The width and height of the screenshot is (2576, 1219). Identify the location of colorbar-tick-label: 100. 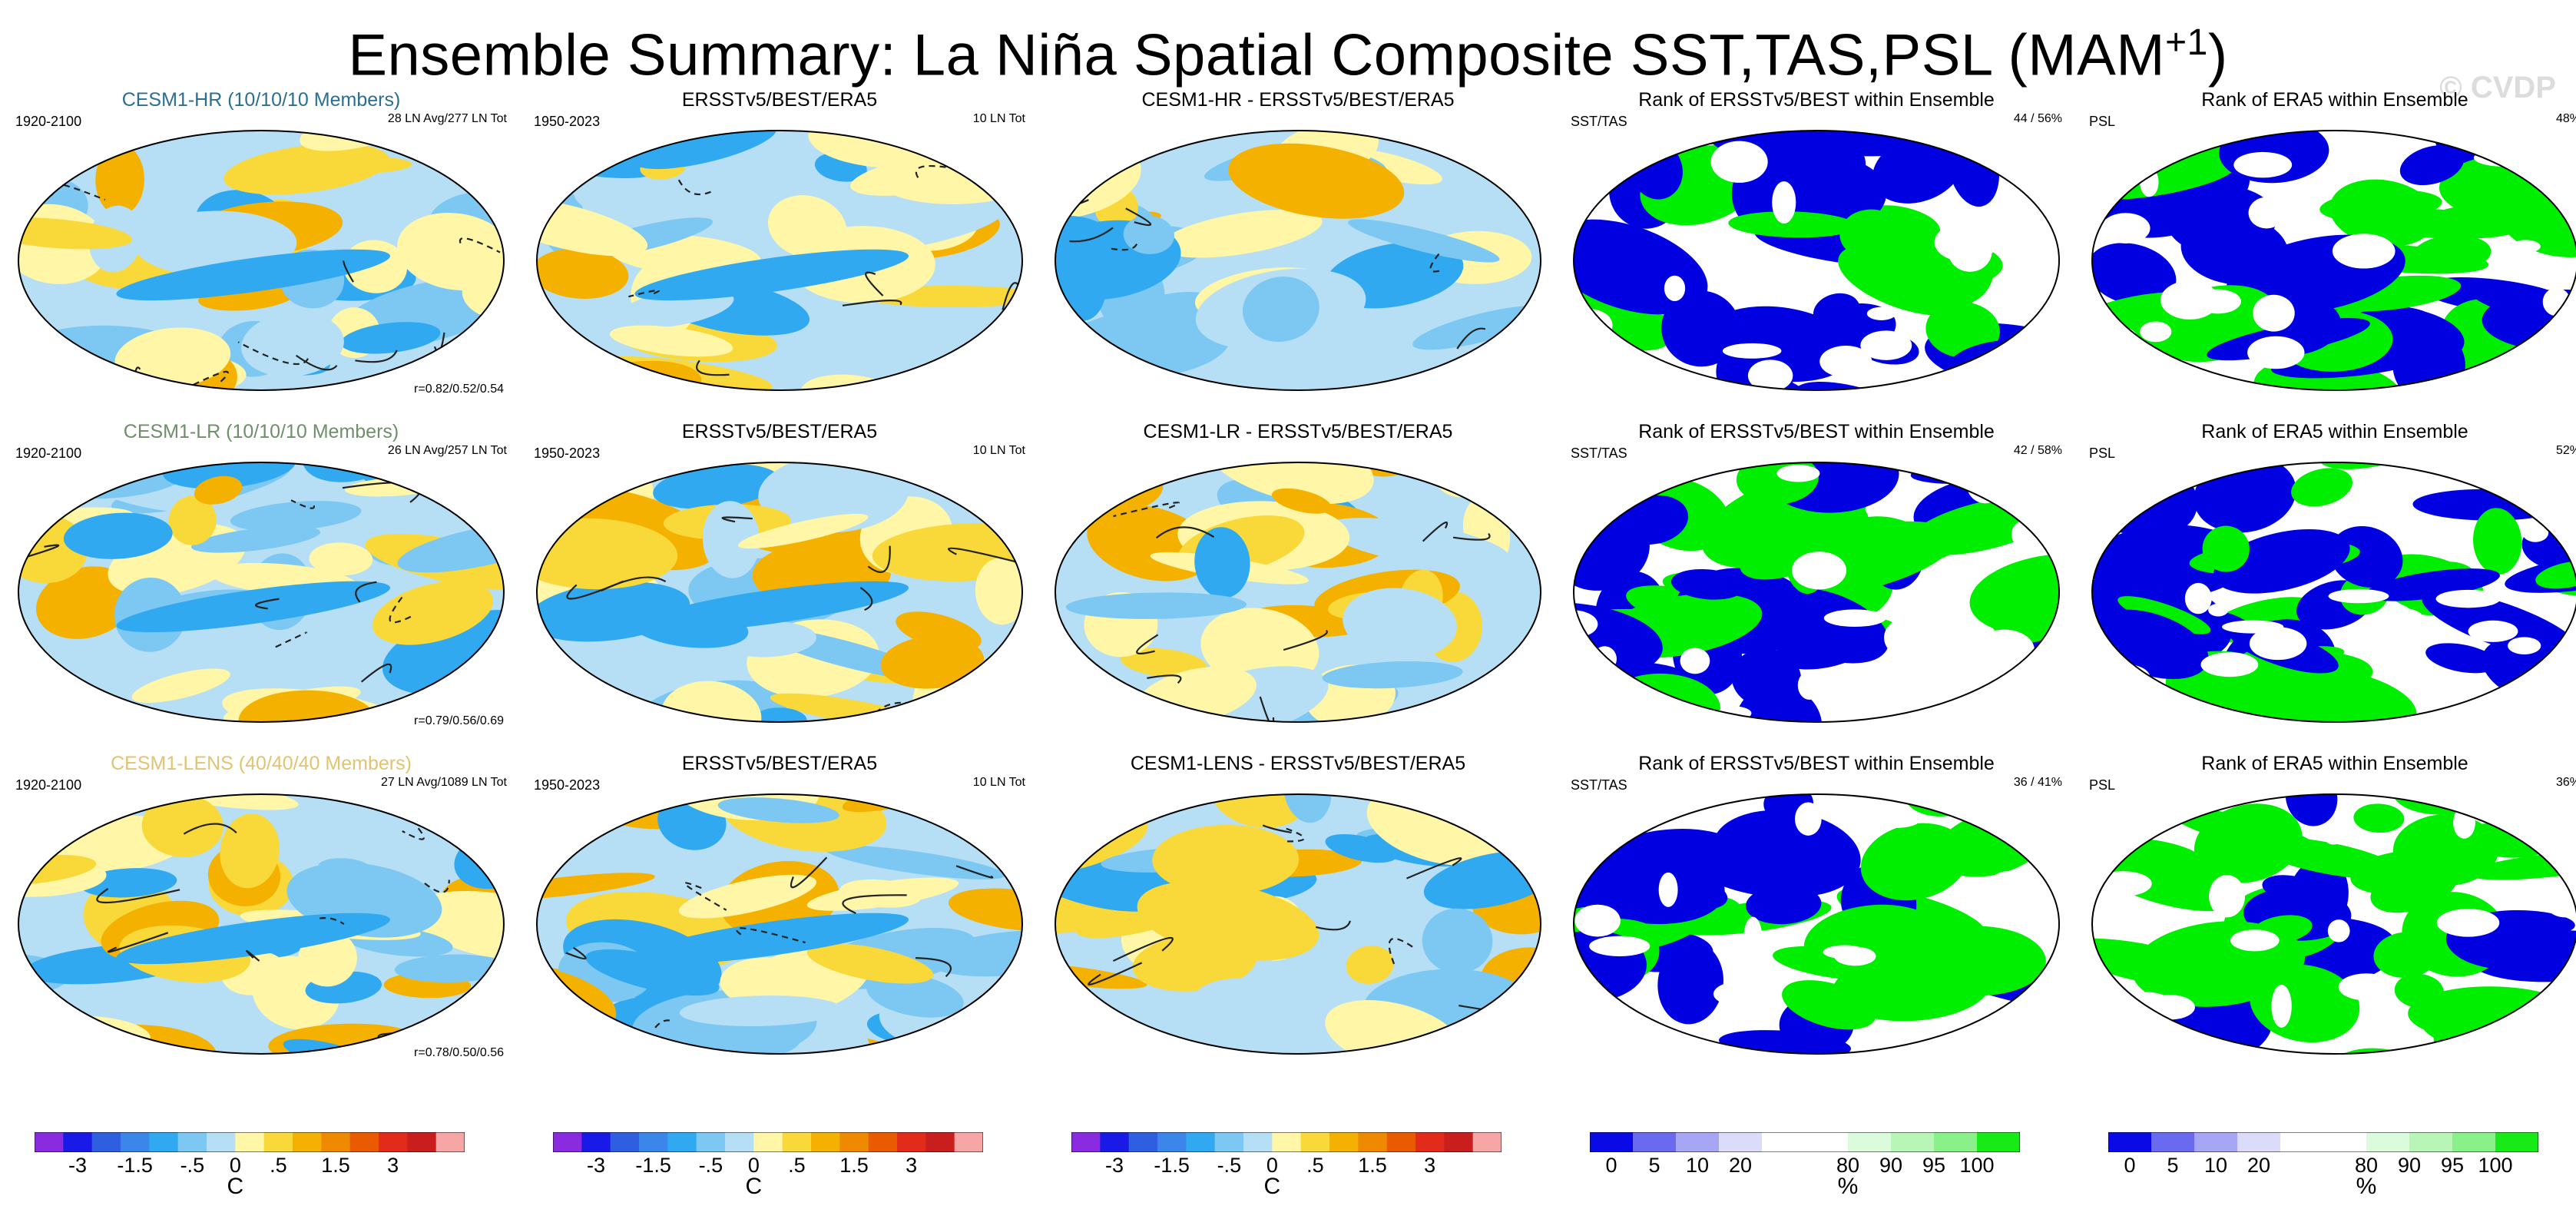
(1977, 1165).